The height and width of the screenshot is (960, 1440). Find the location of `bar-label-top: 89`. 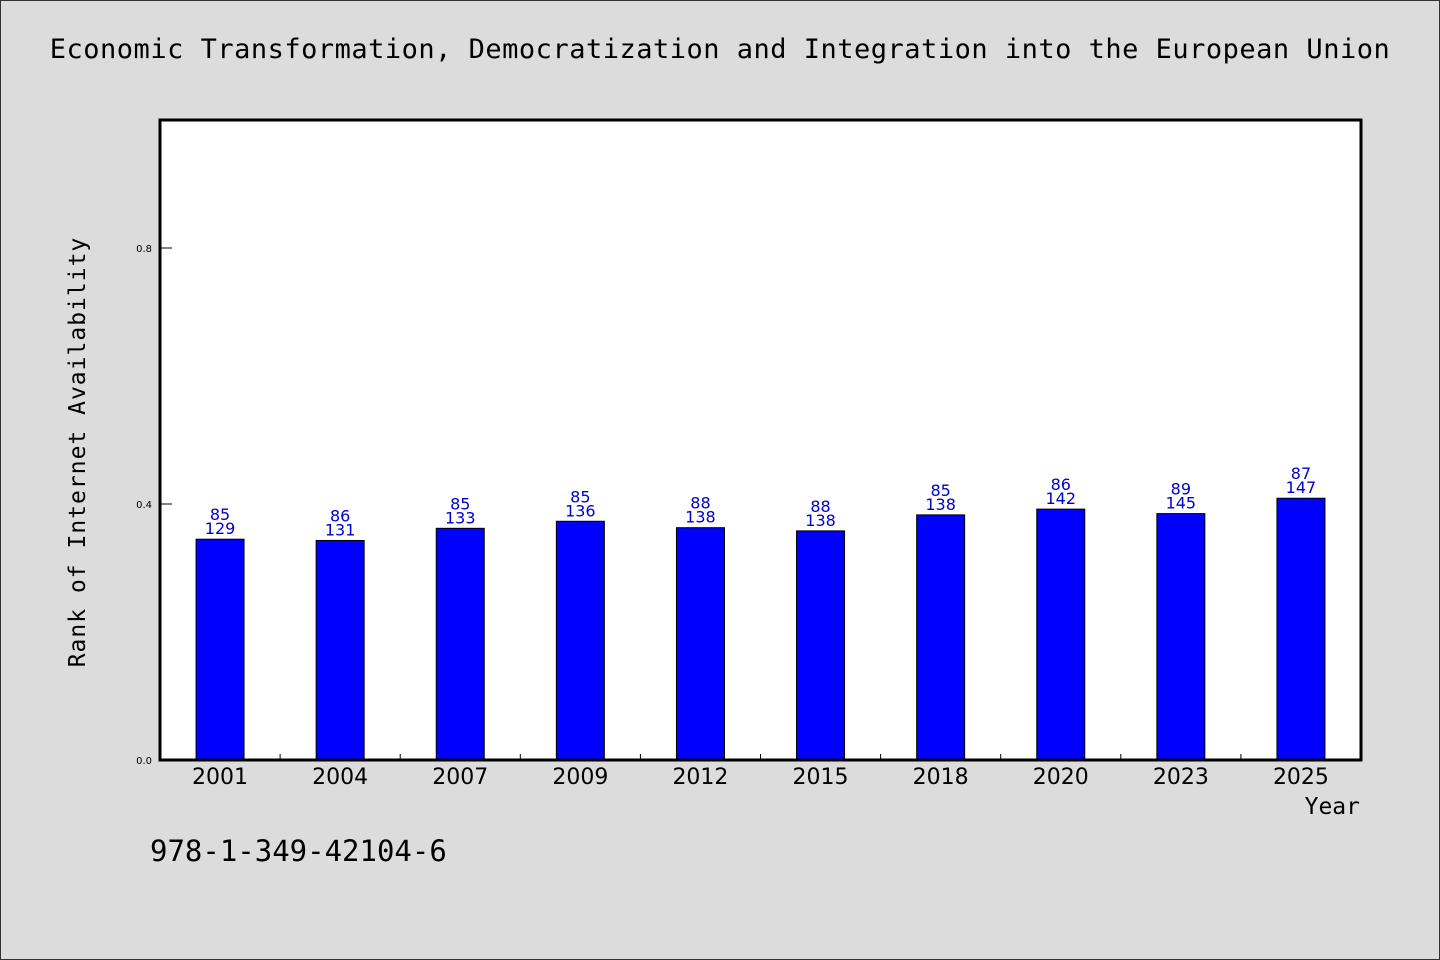

bar-label-top: 89 is located at coordinates (1181, 489).